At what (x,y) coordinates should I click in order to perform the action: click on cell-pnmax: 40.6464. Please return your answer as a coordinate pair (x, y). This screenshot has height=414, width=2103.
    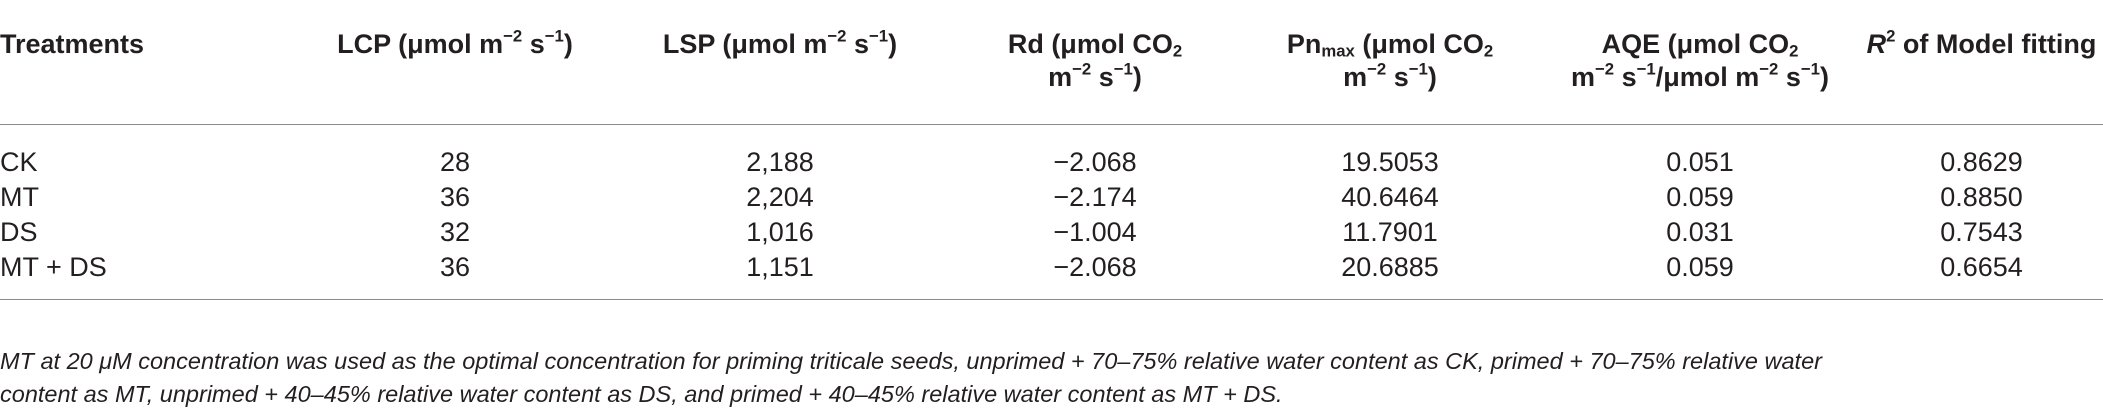
    Looking at the image, I should click on (1390, 196).